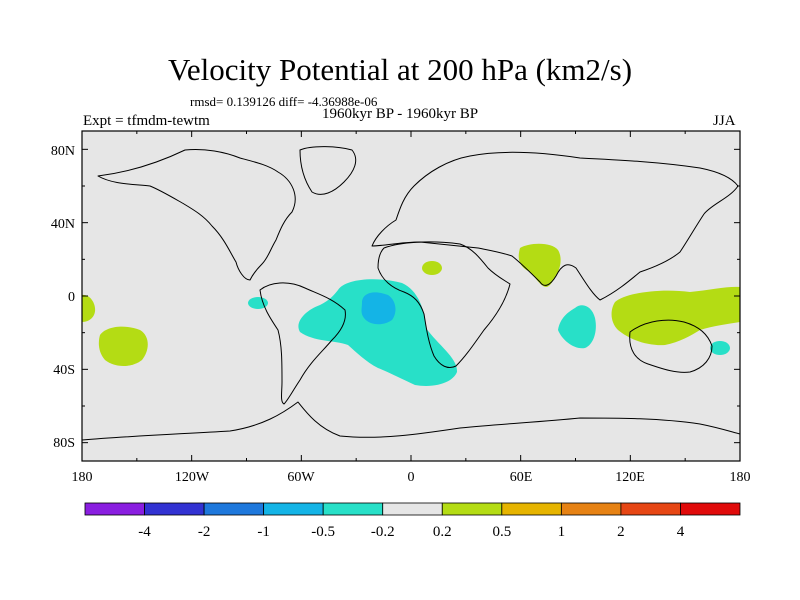 The height and width of the screenshot is (600, 800). What do you see at coordinates (621, 532) in the screenshot?
I see `colorbar-label: 2` at bounding box center [621, 532].